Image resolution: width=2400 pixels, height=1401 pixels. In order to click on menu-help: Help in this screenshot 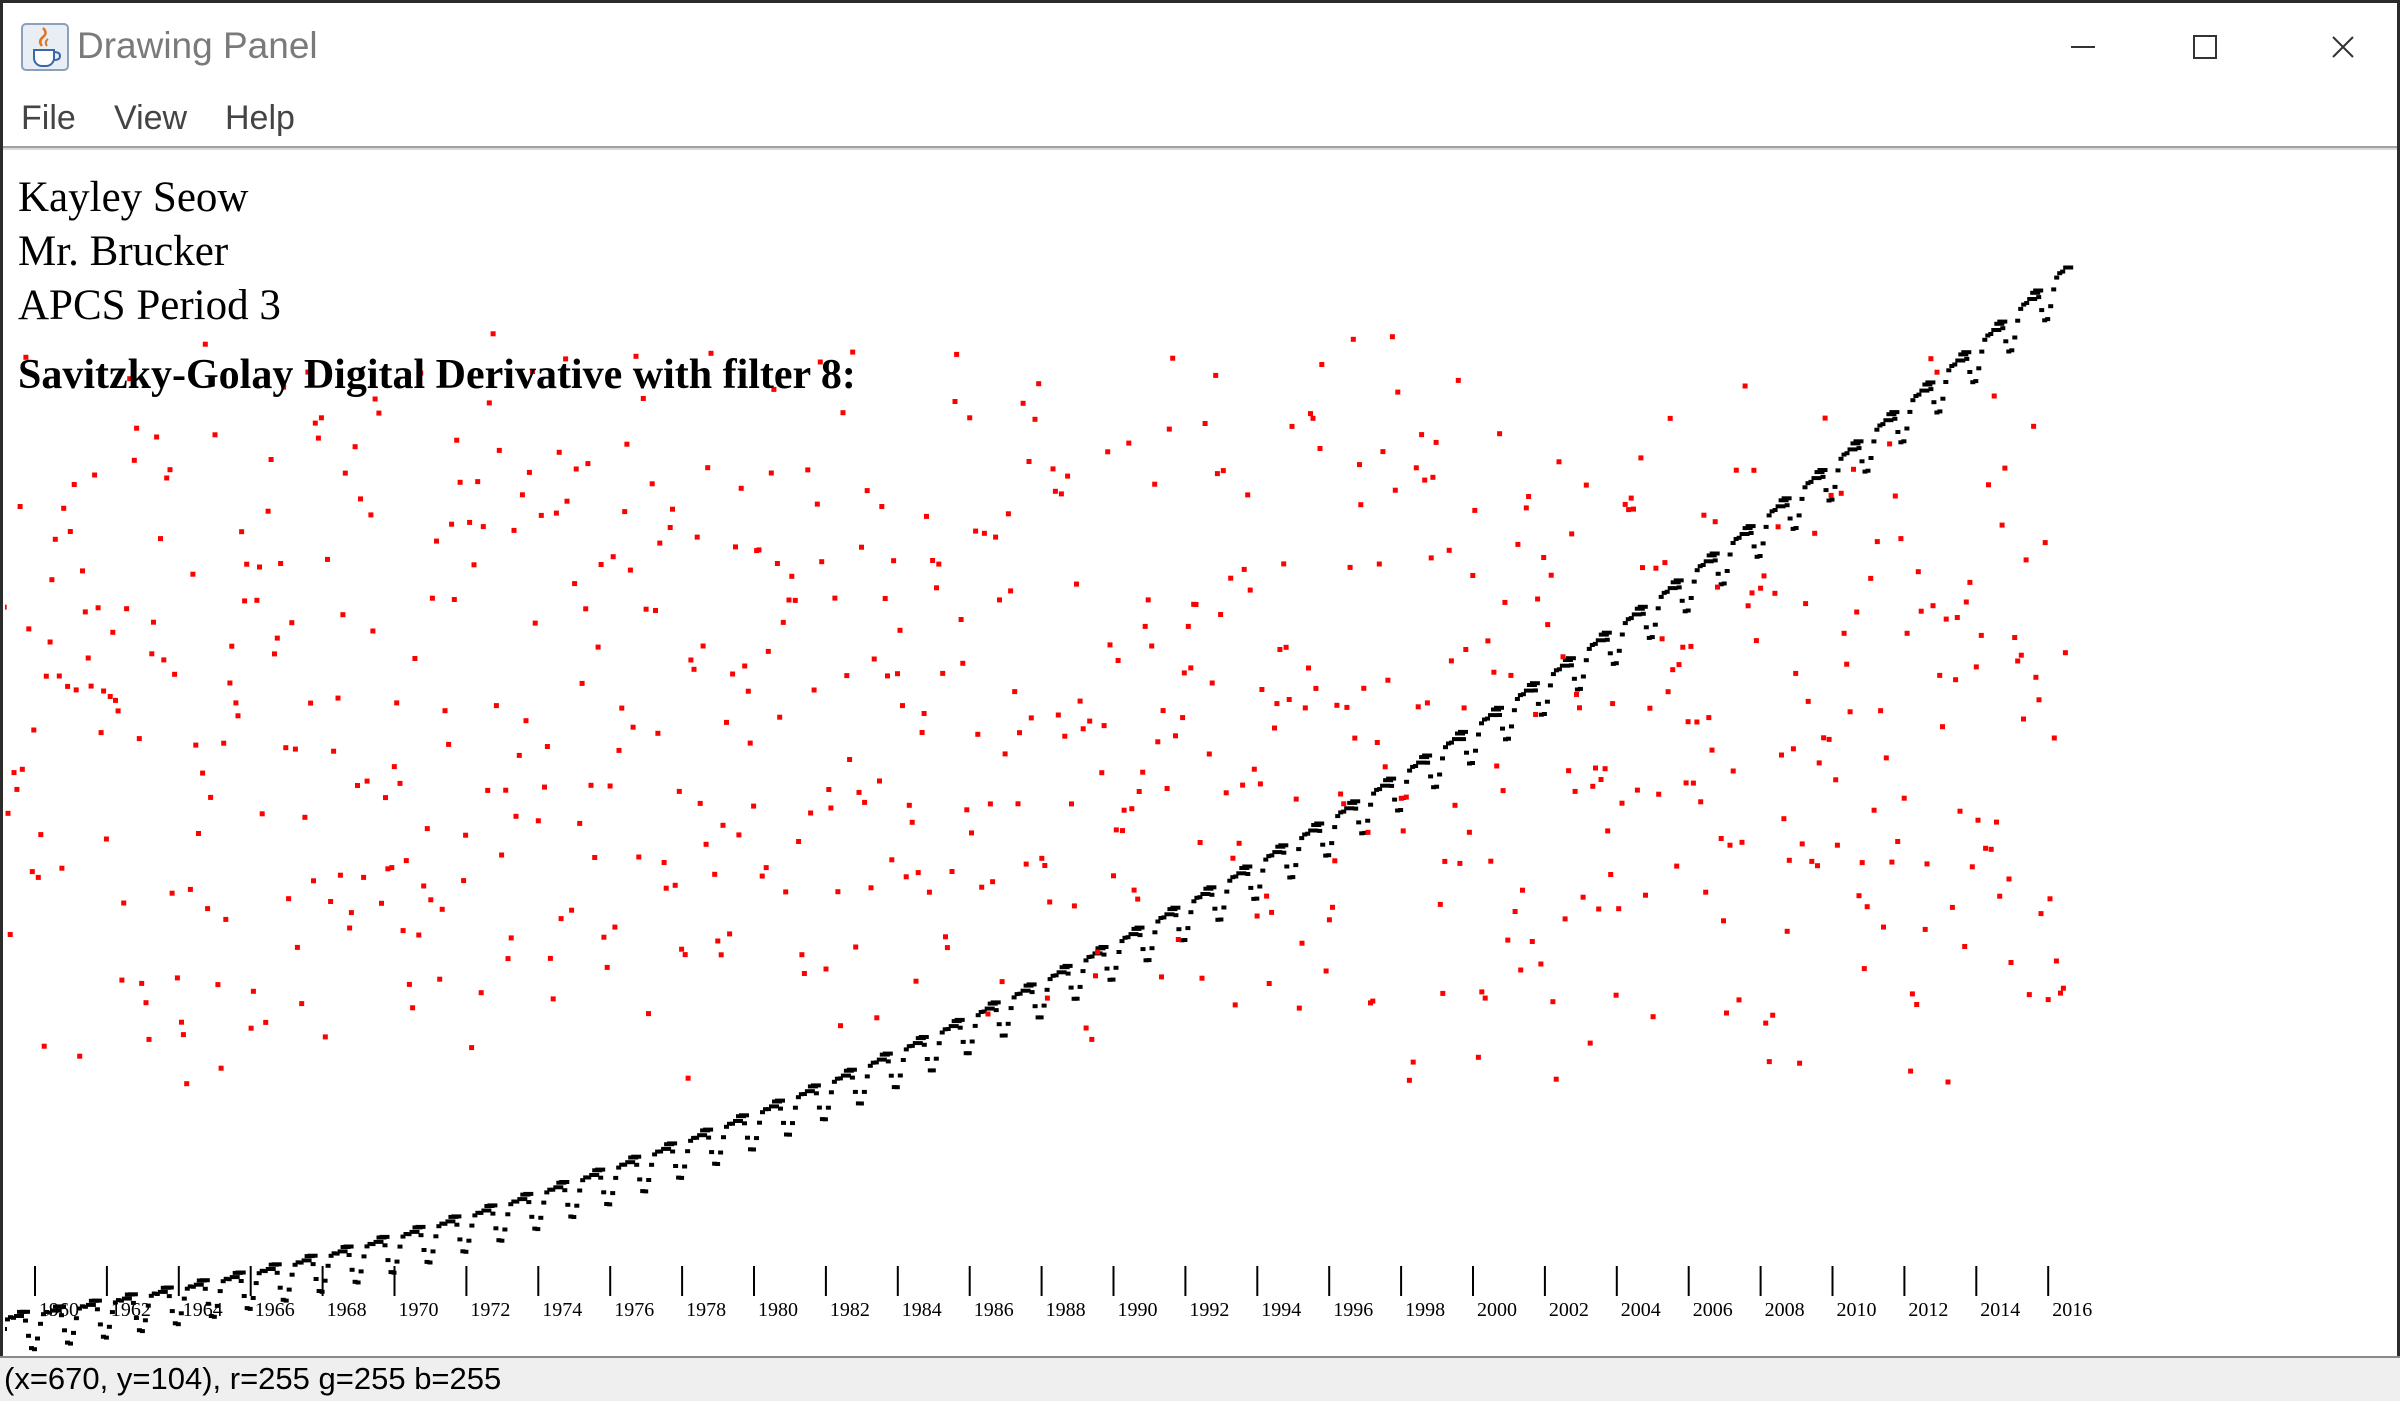, I will do `click(260, 118)`.